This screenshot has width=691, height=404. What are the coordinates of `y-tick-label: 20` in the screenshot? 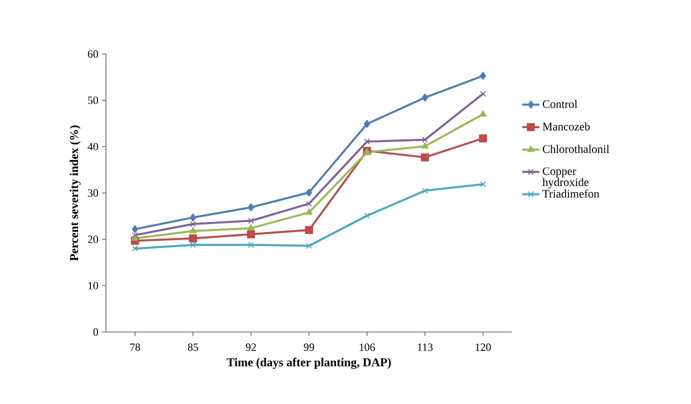 It's located at (93, 240).